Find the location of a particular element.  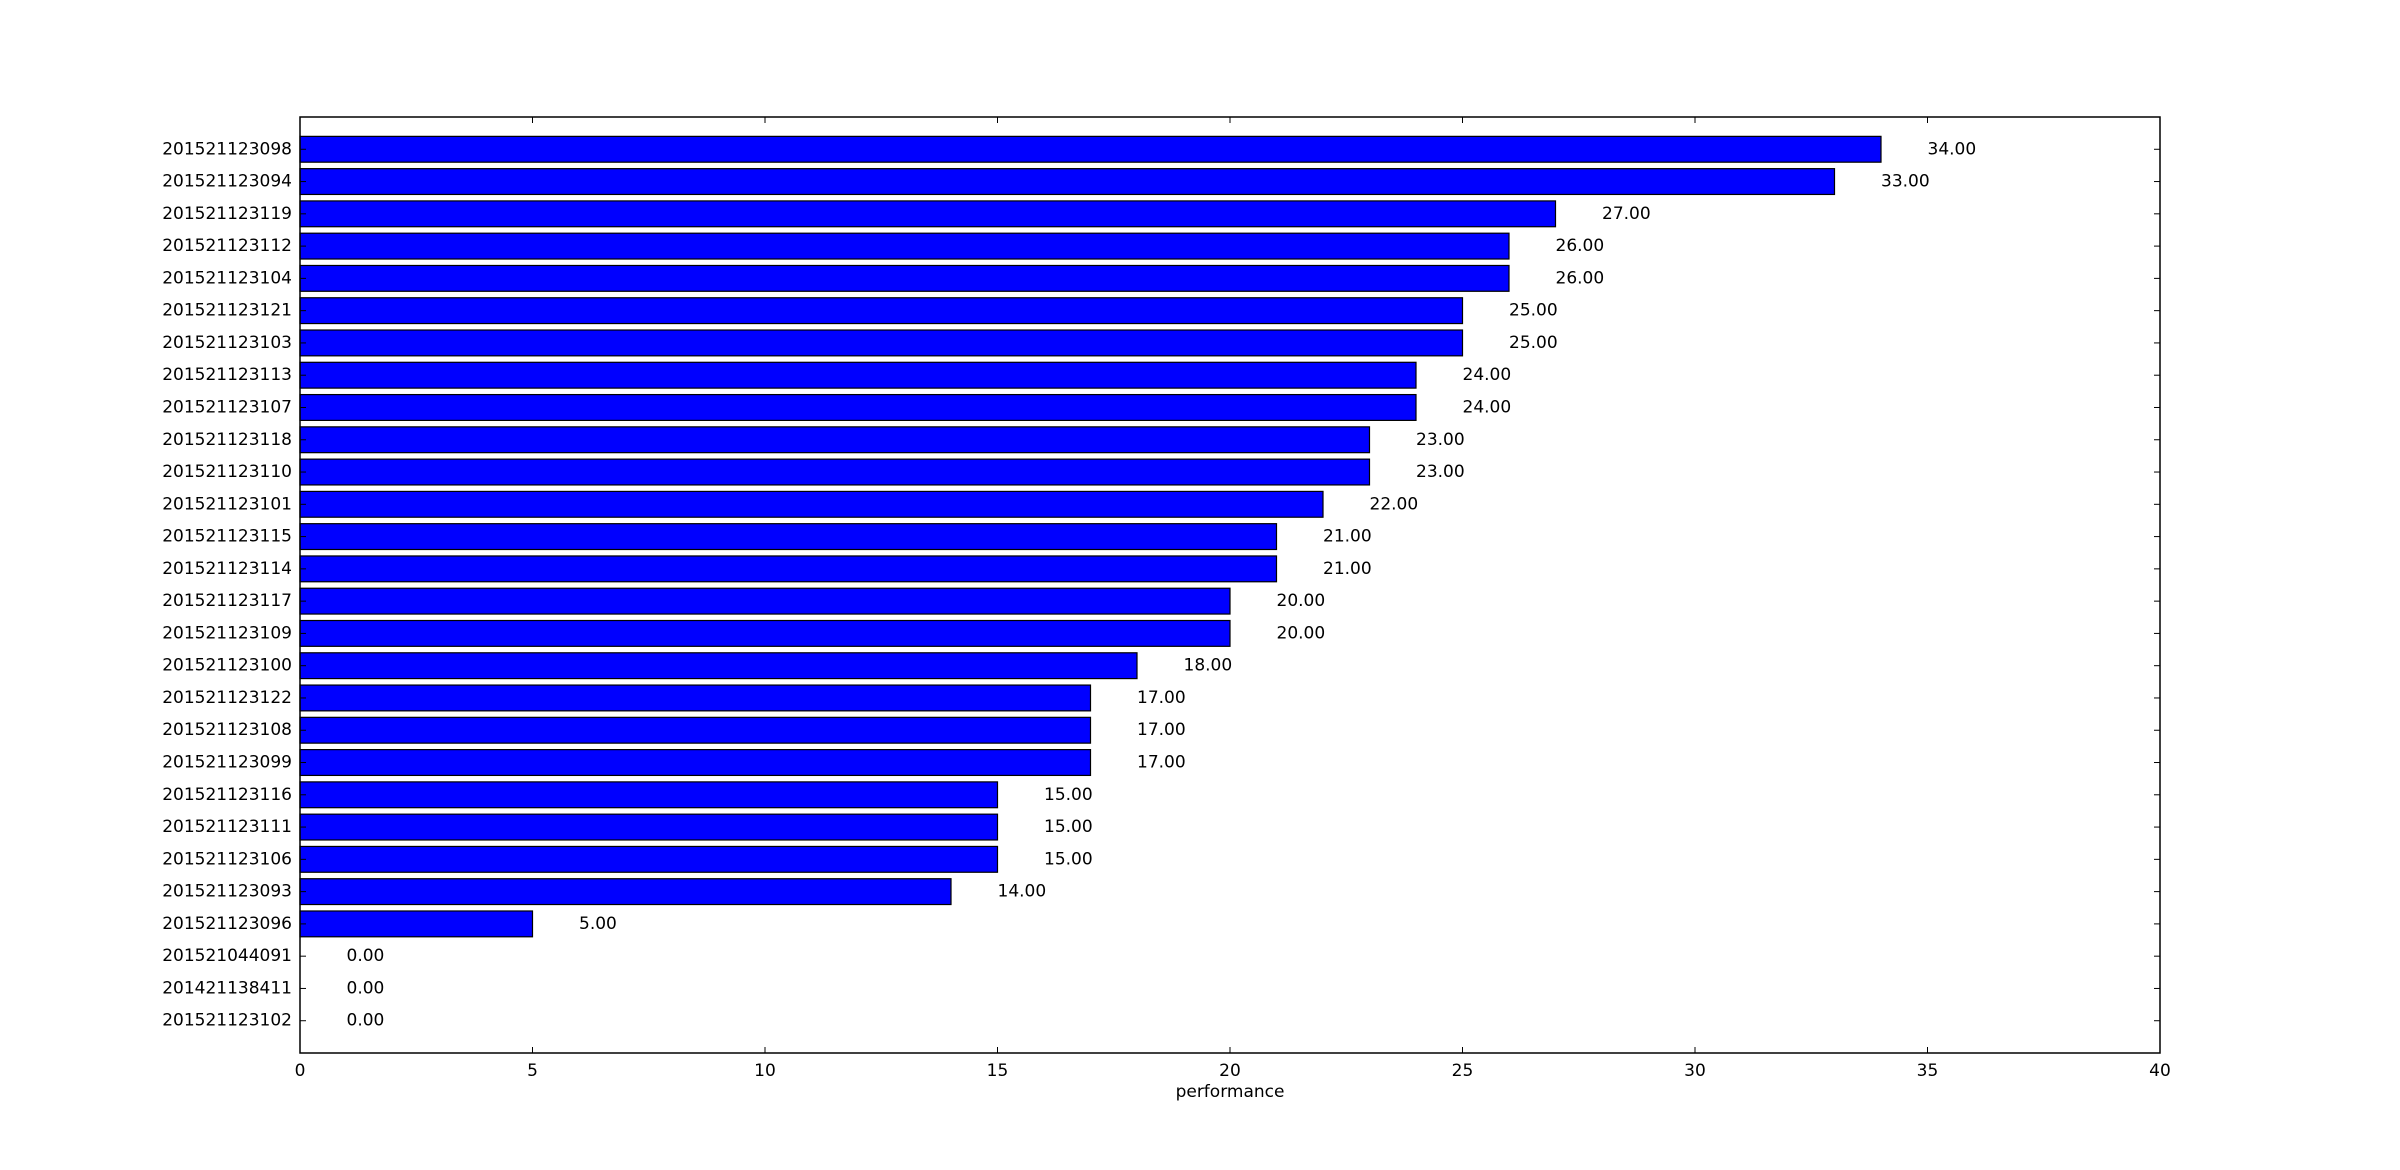

x-tick-label: 0 is located at coordinates (300, 1071).